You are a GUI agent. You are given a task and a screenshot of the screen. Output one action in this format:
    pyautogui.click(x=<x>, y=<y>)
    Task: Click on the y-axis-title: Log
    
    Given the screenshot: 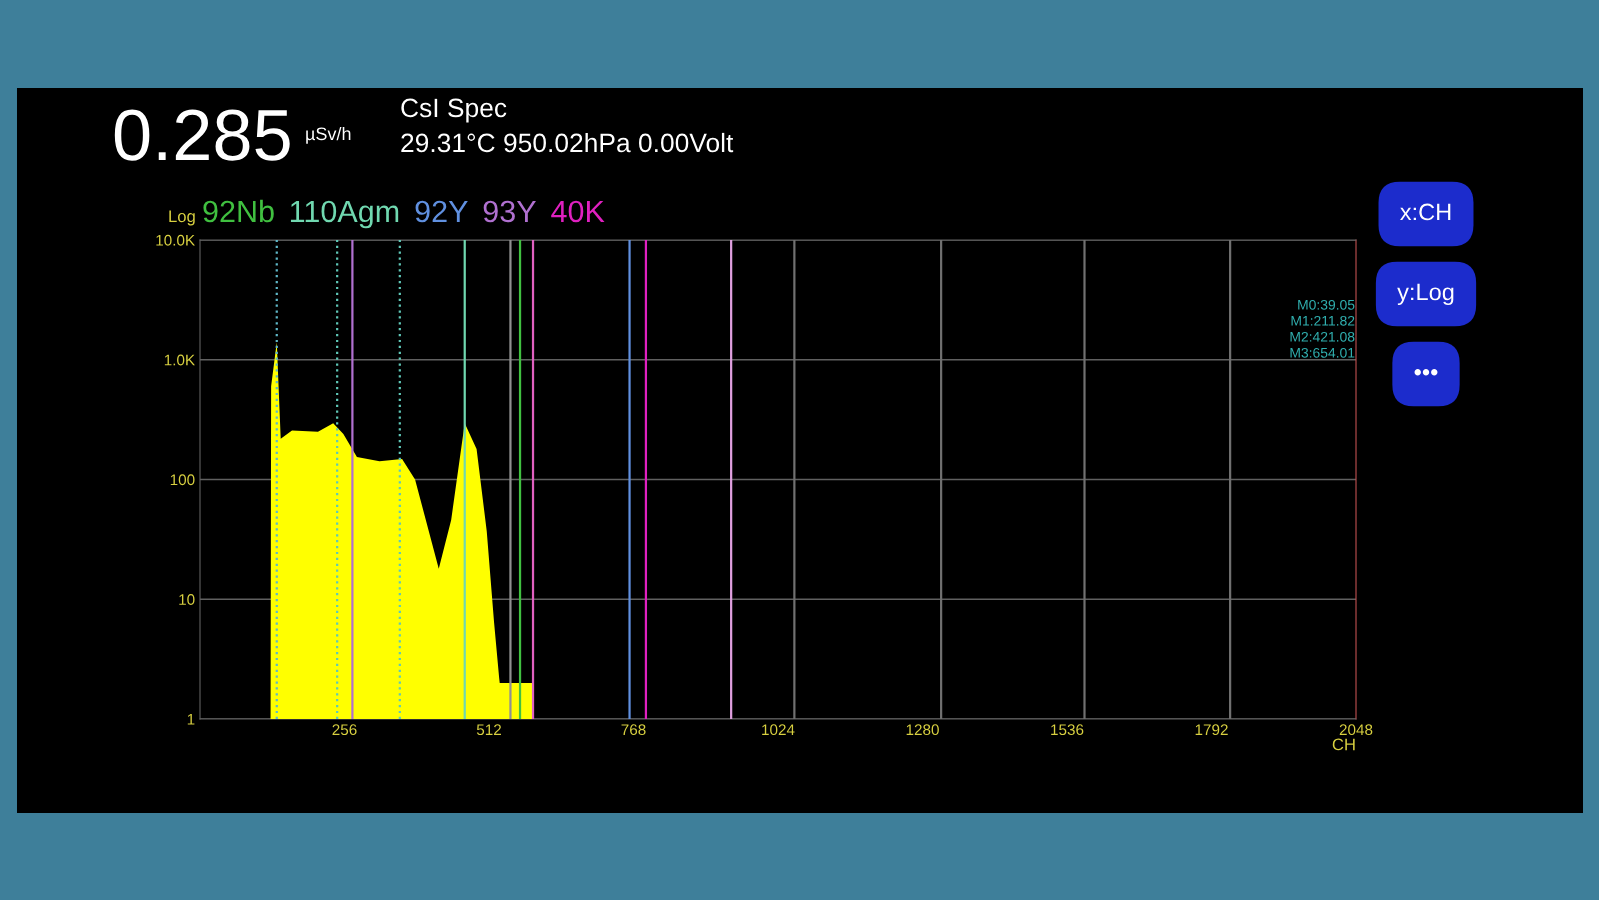 What is the action you would take?
    pyautogui.click(x=182, y=218)
    